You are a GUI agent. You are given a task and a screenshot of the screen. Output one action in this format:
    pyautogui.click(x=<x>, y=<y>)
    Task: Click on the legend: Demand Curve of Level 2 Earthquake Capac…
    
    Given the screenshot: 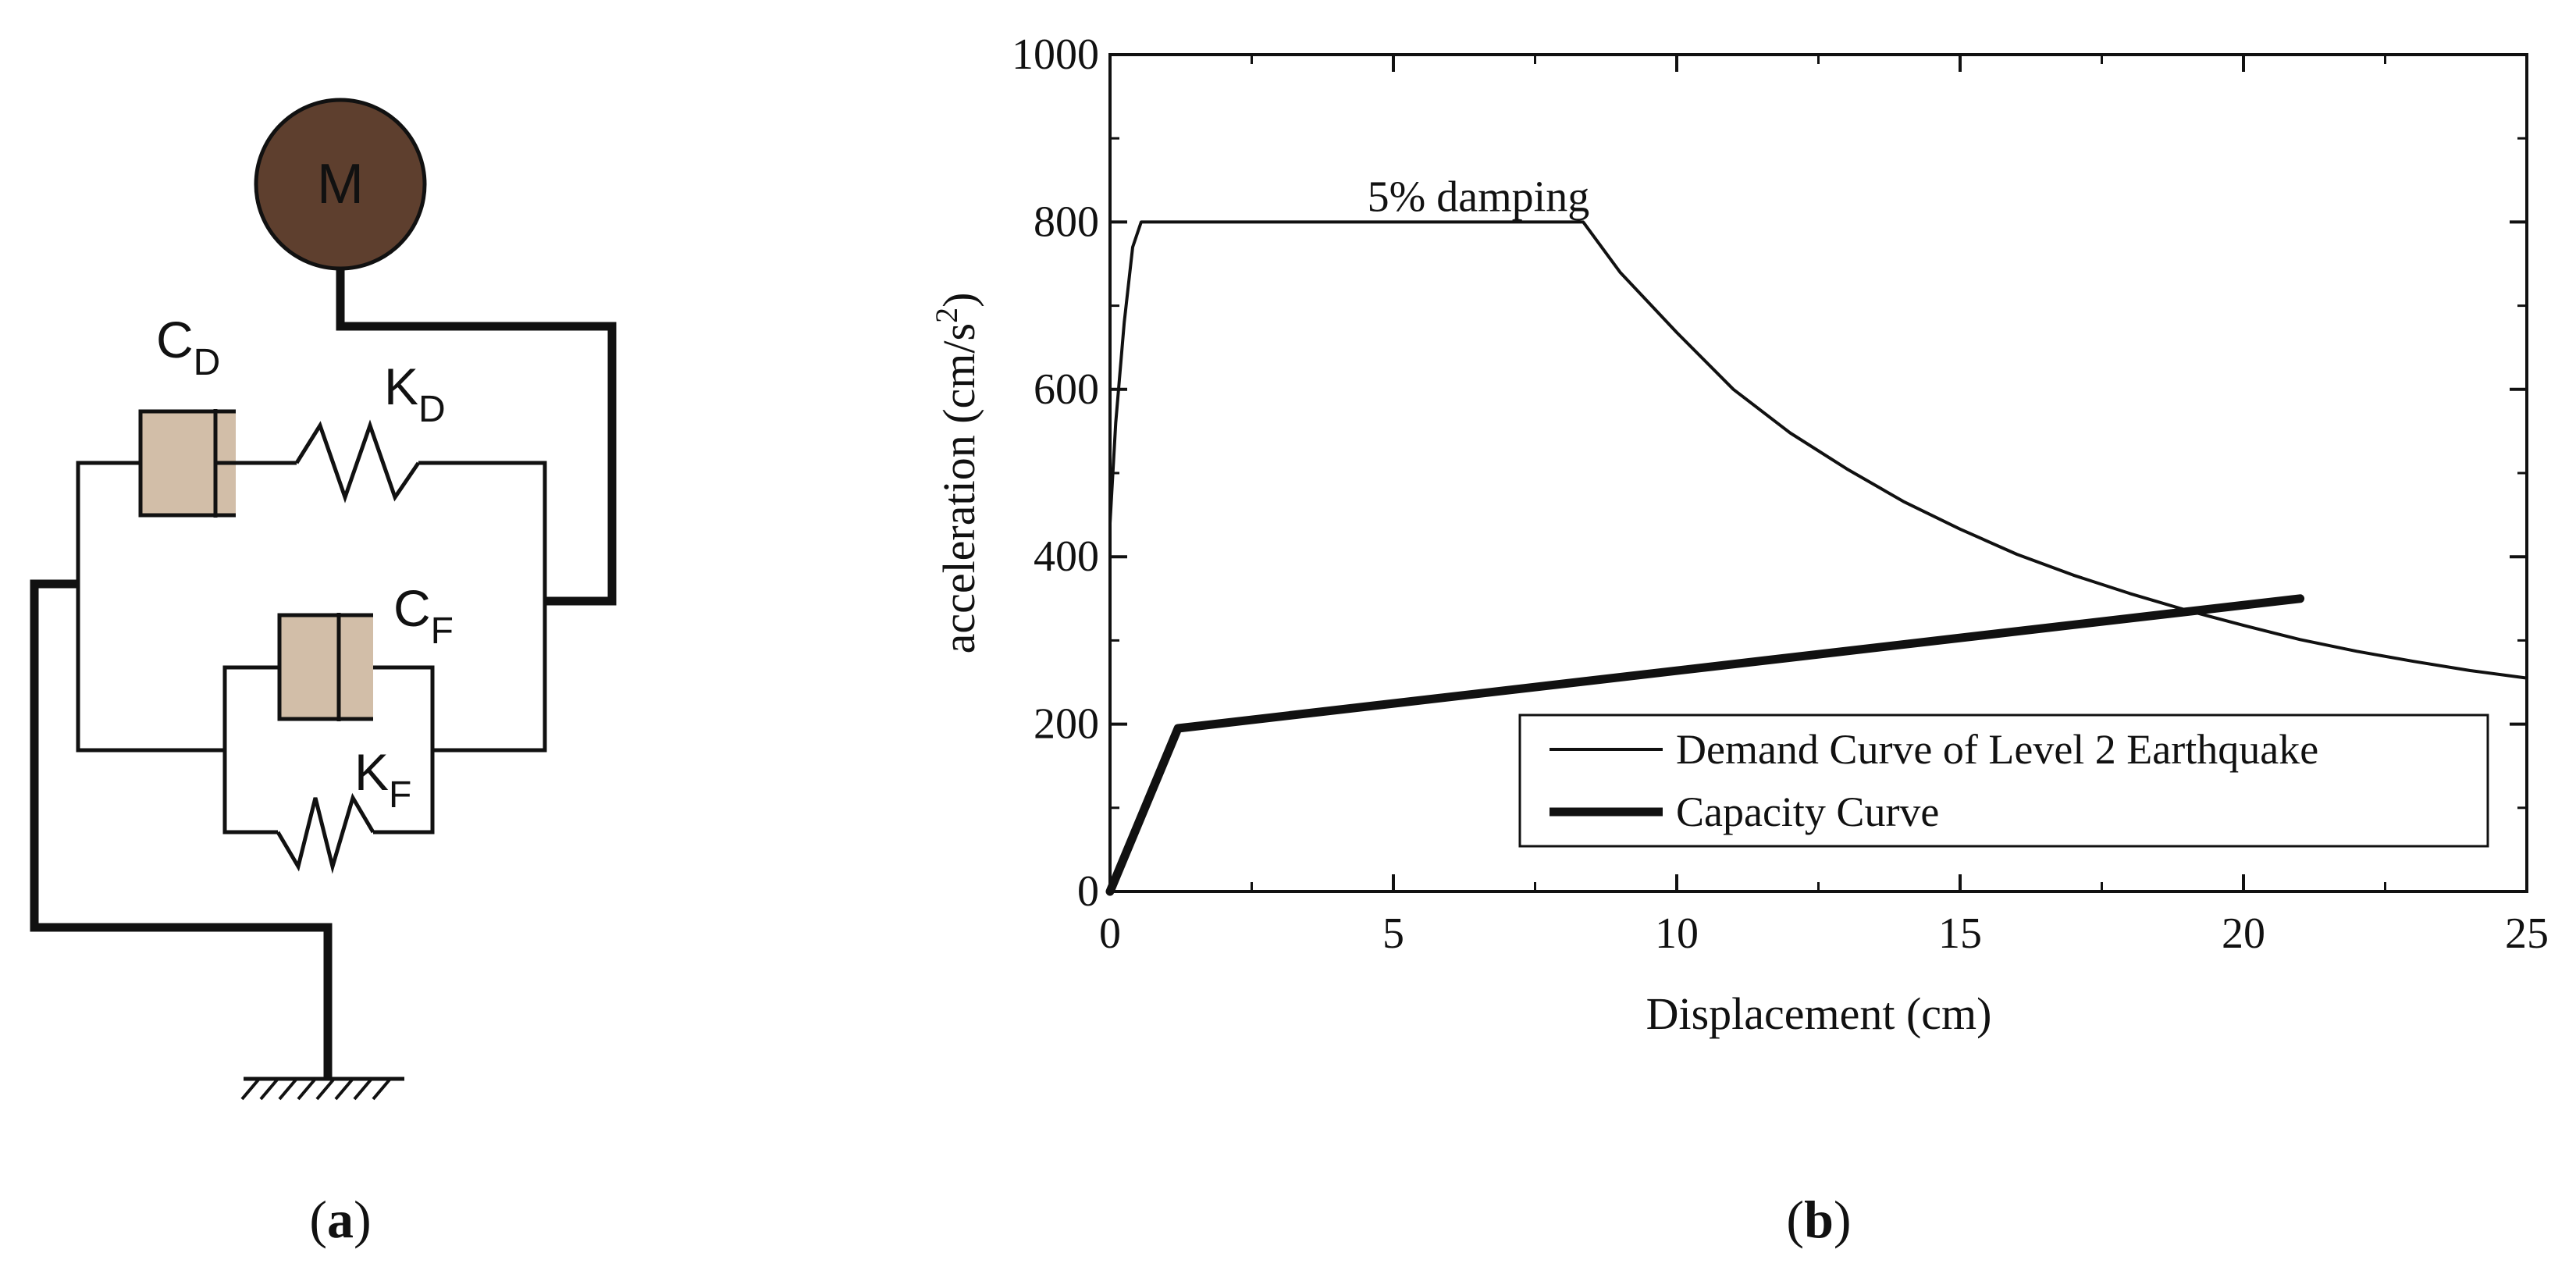 What is the action you would take?
    pyautogui.click(x=2003, y=781)
    